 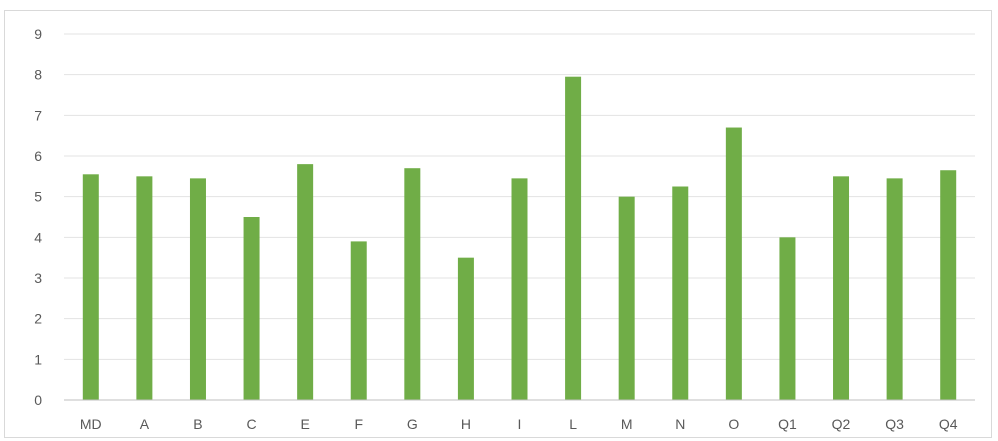 I want to click on x-tick-label: N, so click(x=680, y=424).